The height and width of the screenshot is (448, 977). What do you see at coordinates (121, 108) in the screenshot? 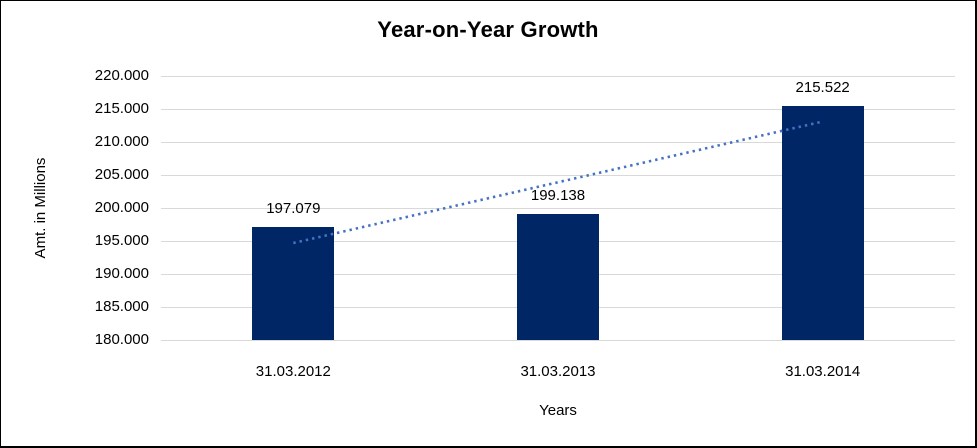
I see `y-axis-tick-label: 215.000` at bounding box center [121, 108].